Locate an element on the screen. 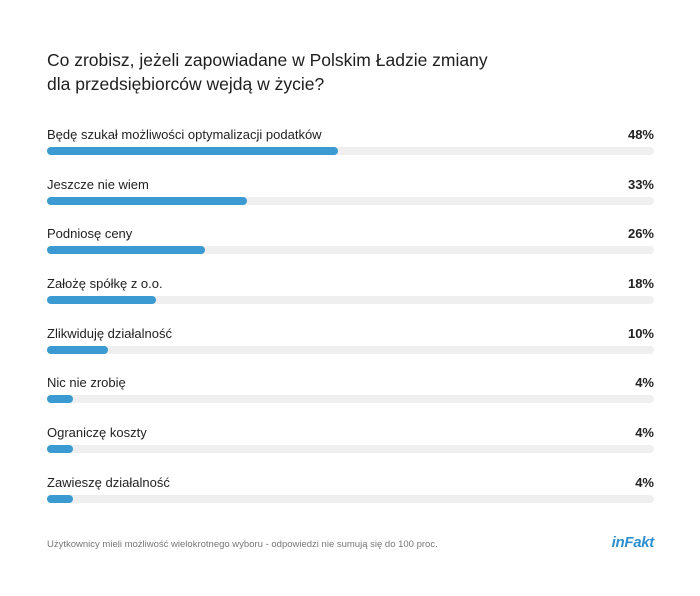 The height and width of the screenshot is (596, 700). bar-category-label: Nic nie zrobię is located at coordinates (86, 383).